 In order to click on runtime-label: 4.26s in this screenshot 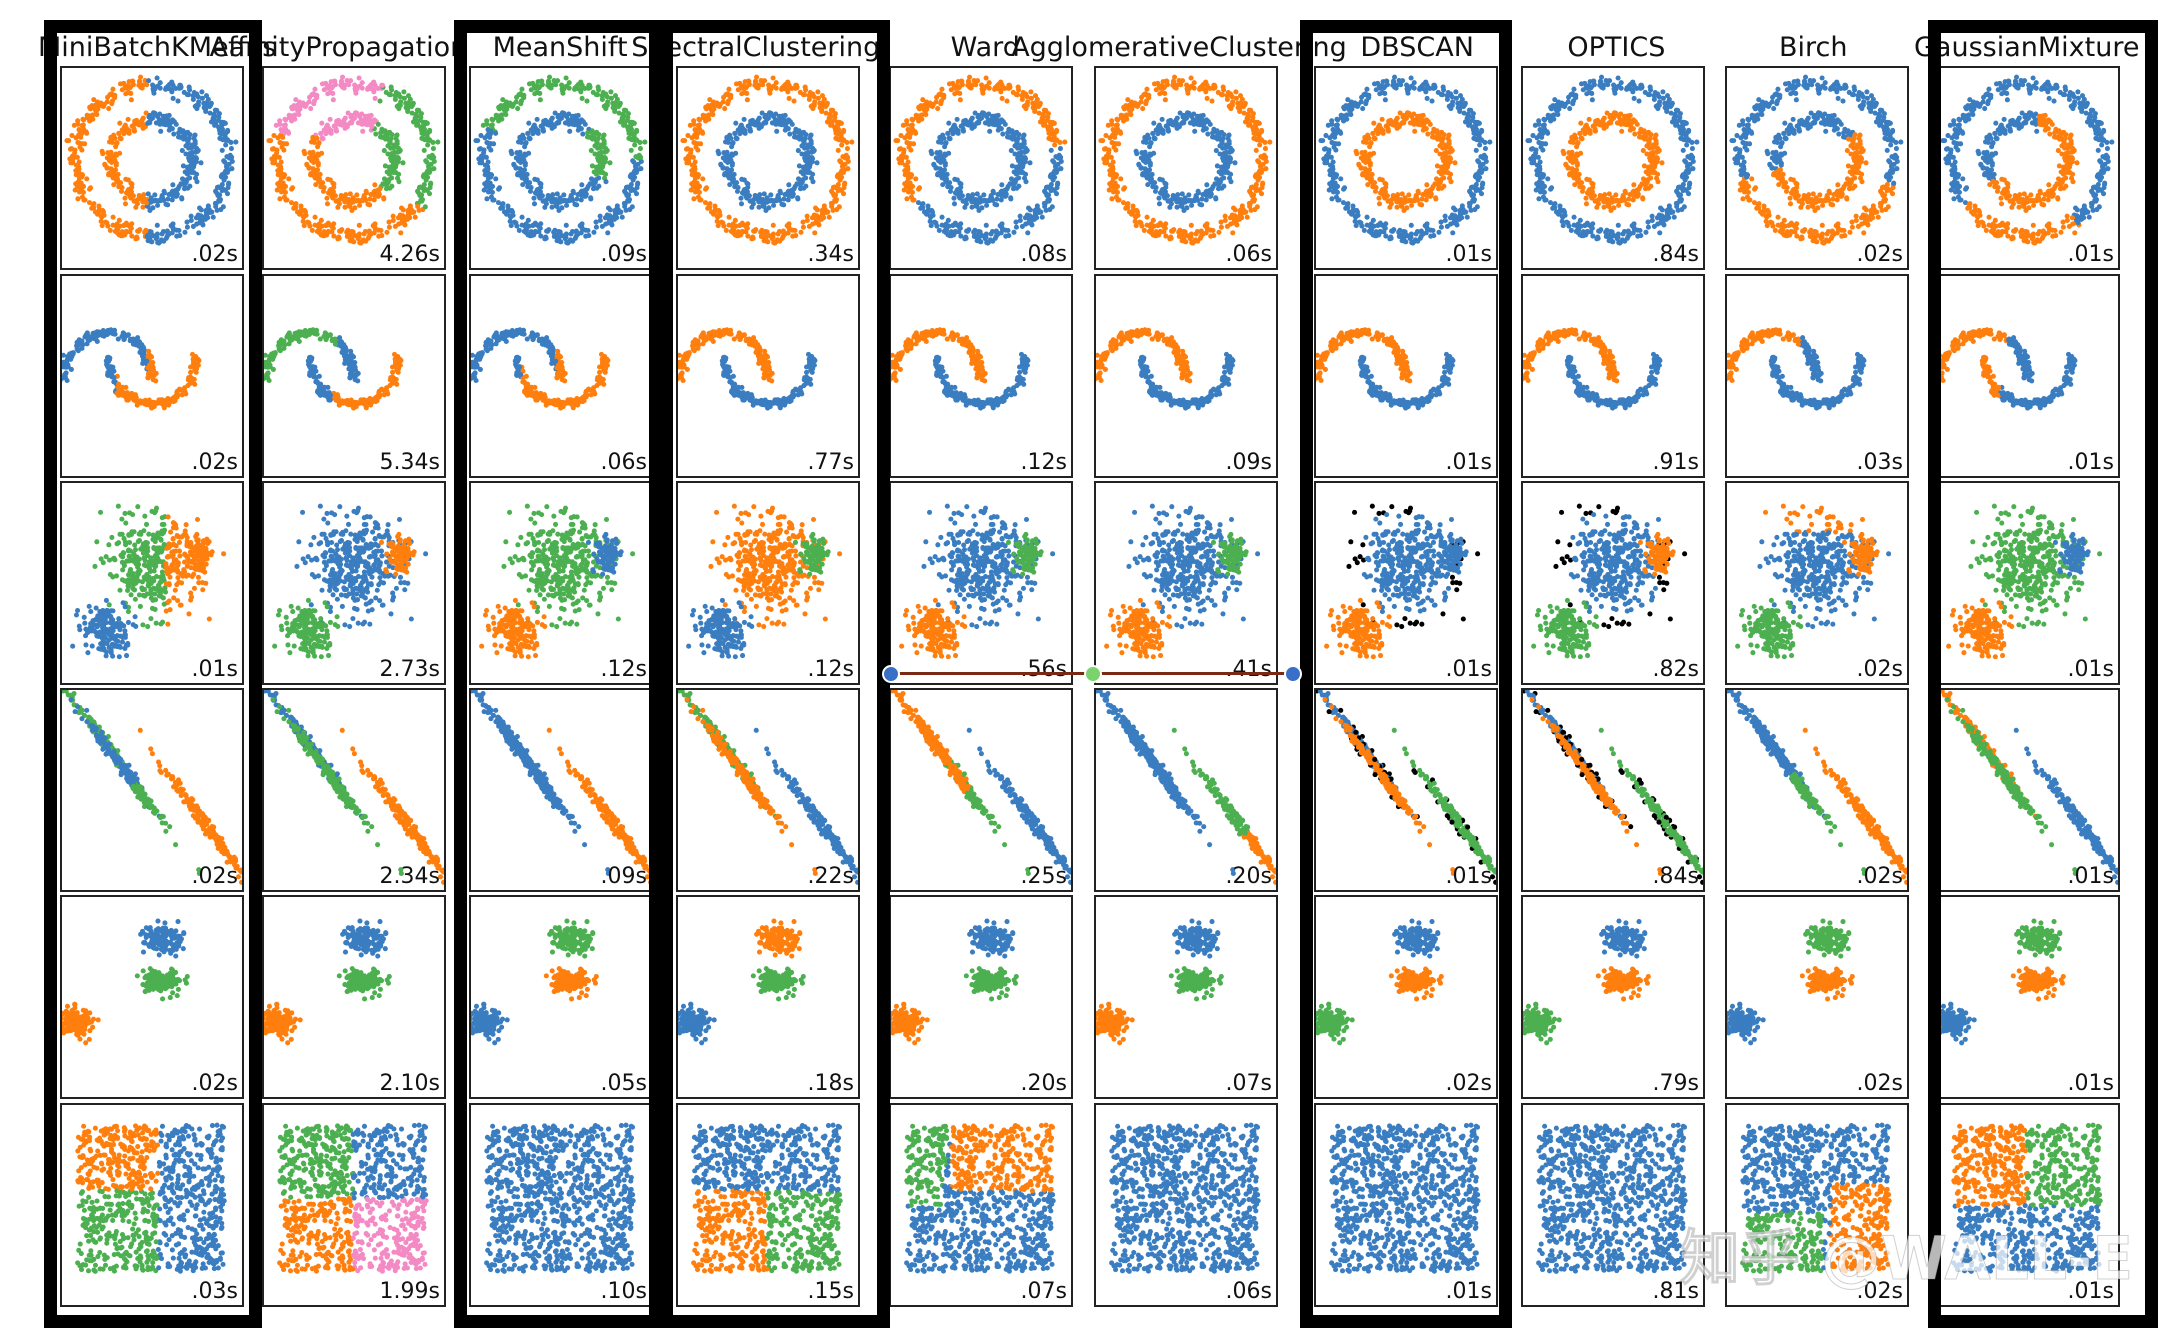, I will do `click(410, 255)`.